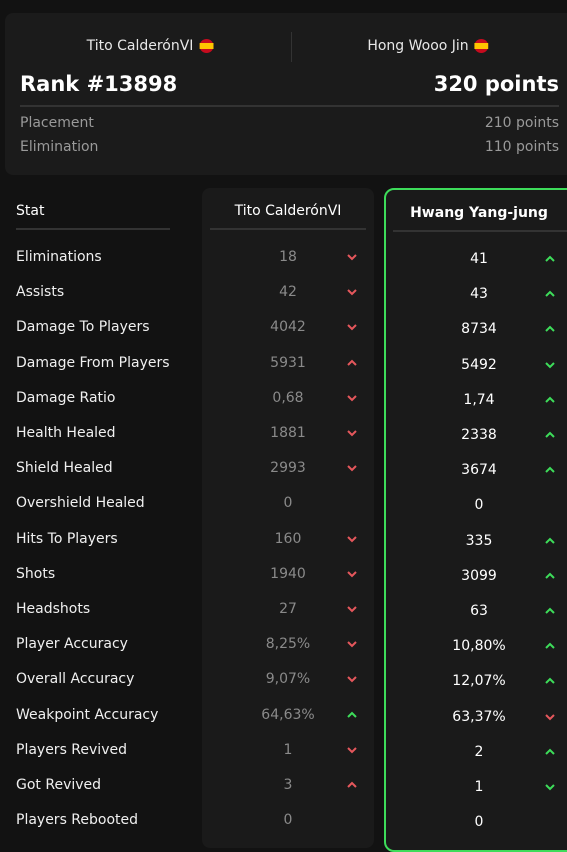  Describe the element at coordinates (288, 609) in the screenshot. I see `player1-value: 27` at that location.